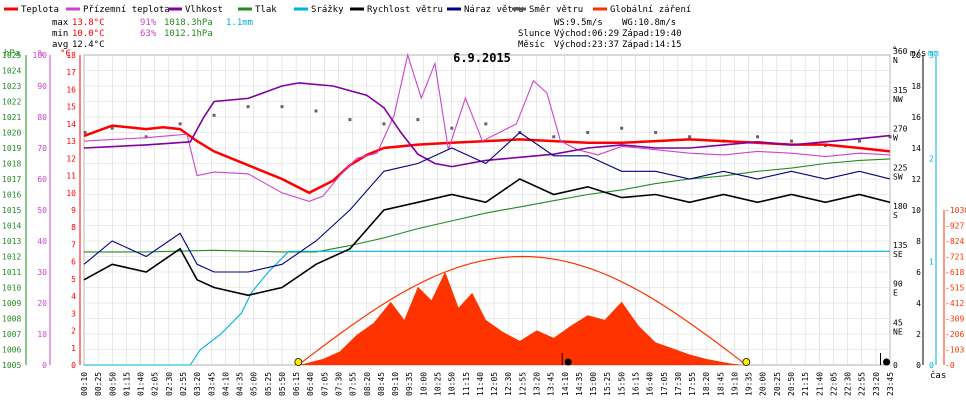  I want to click on tick-radiation: -103, so click(954, 350).